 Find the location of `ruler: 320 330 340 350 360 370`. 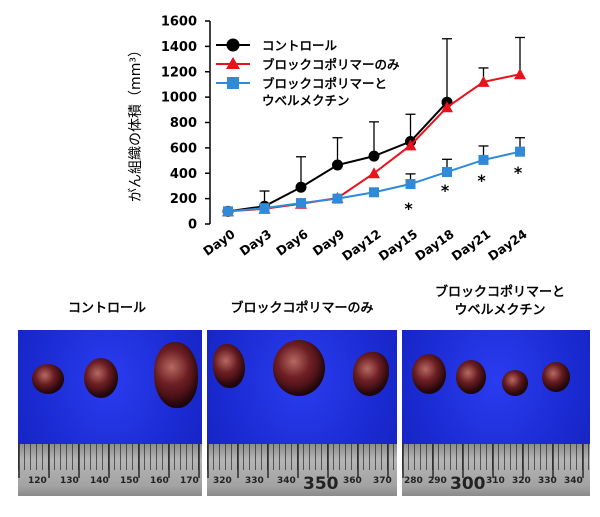

ruler: 320 330 340 350 360 370 is located at coordinates (302, 470).